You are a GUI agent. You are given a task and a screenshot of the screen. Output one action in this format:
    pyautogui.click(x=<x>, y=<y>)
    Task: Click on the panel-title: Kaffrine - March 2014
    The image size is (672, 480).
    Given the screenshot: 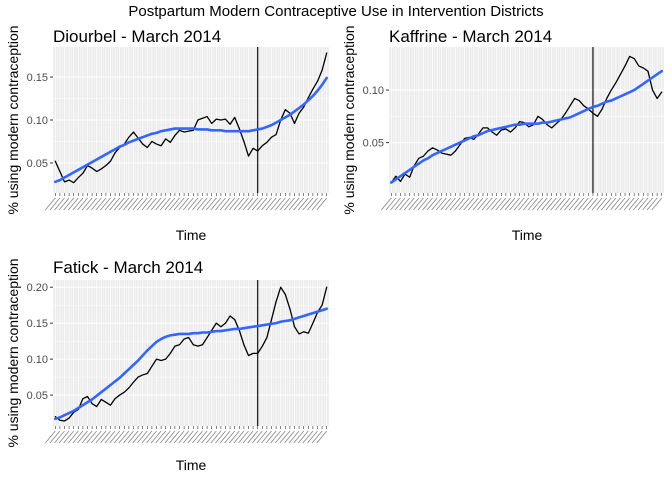 What is the action you would take?
    pyautogui.click(x=470, y=36)
    